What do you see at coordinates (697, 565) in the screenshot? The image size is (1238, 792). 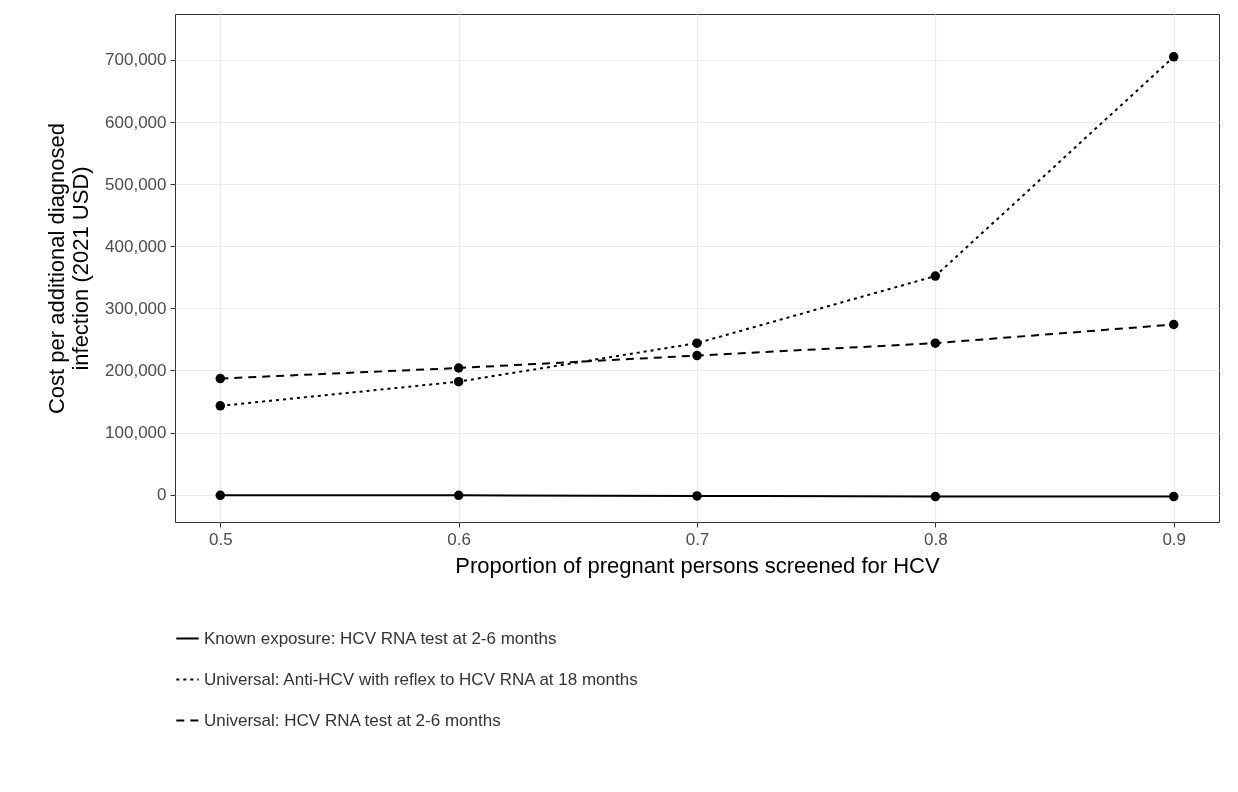 I see `x-axis-title: Proportion of pregnant persons screened for HCV` at bounding box center [697, 565].